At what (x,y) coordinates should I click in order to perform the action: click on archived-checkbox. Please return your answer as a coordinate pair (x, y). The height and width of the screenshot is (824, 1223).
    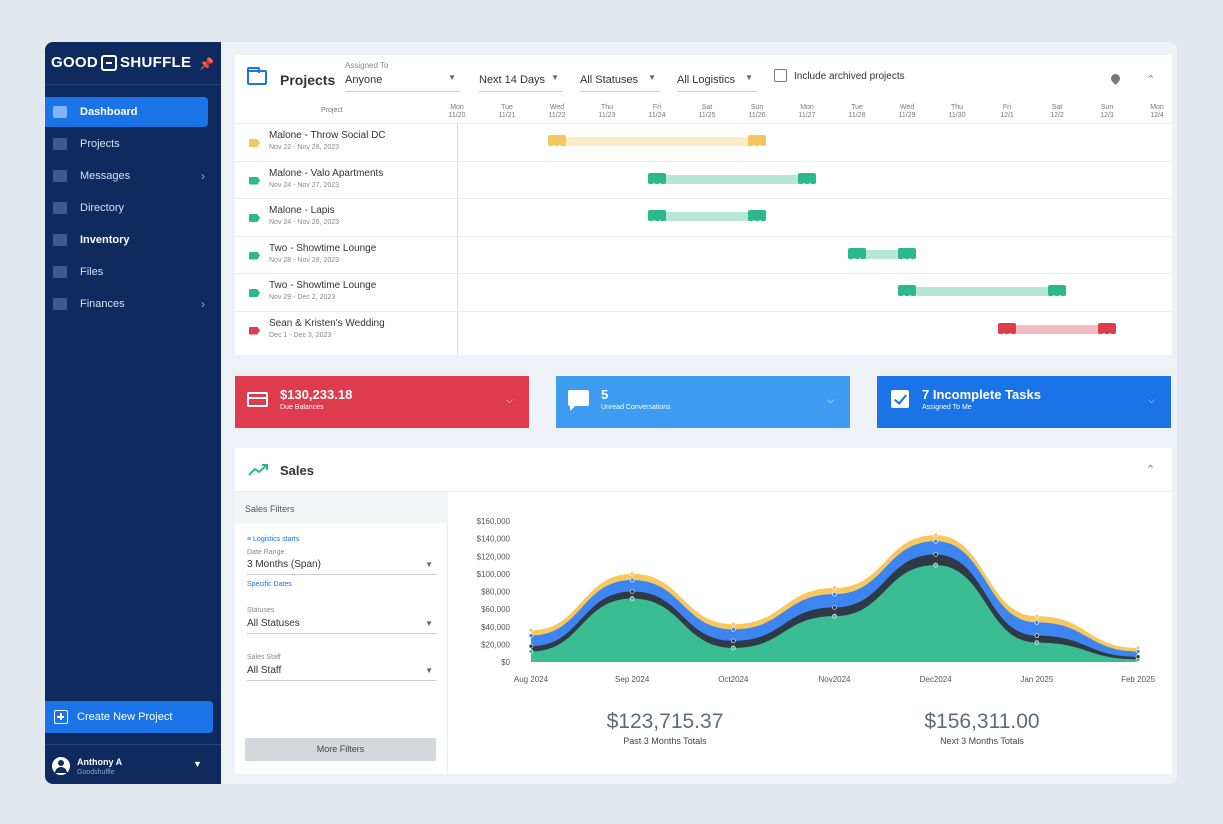
    Looking at the image, I should click on (780, 75).